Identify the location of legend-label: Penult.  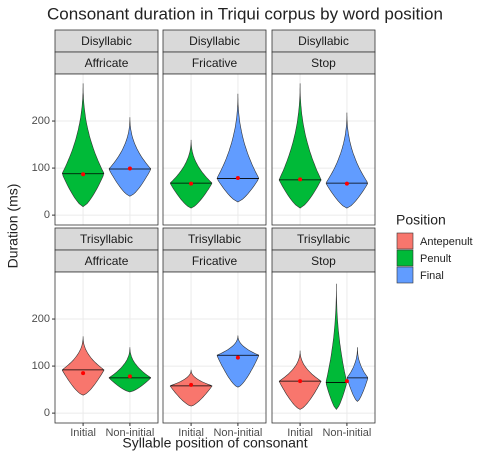
(435, 259).